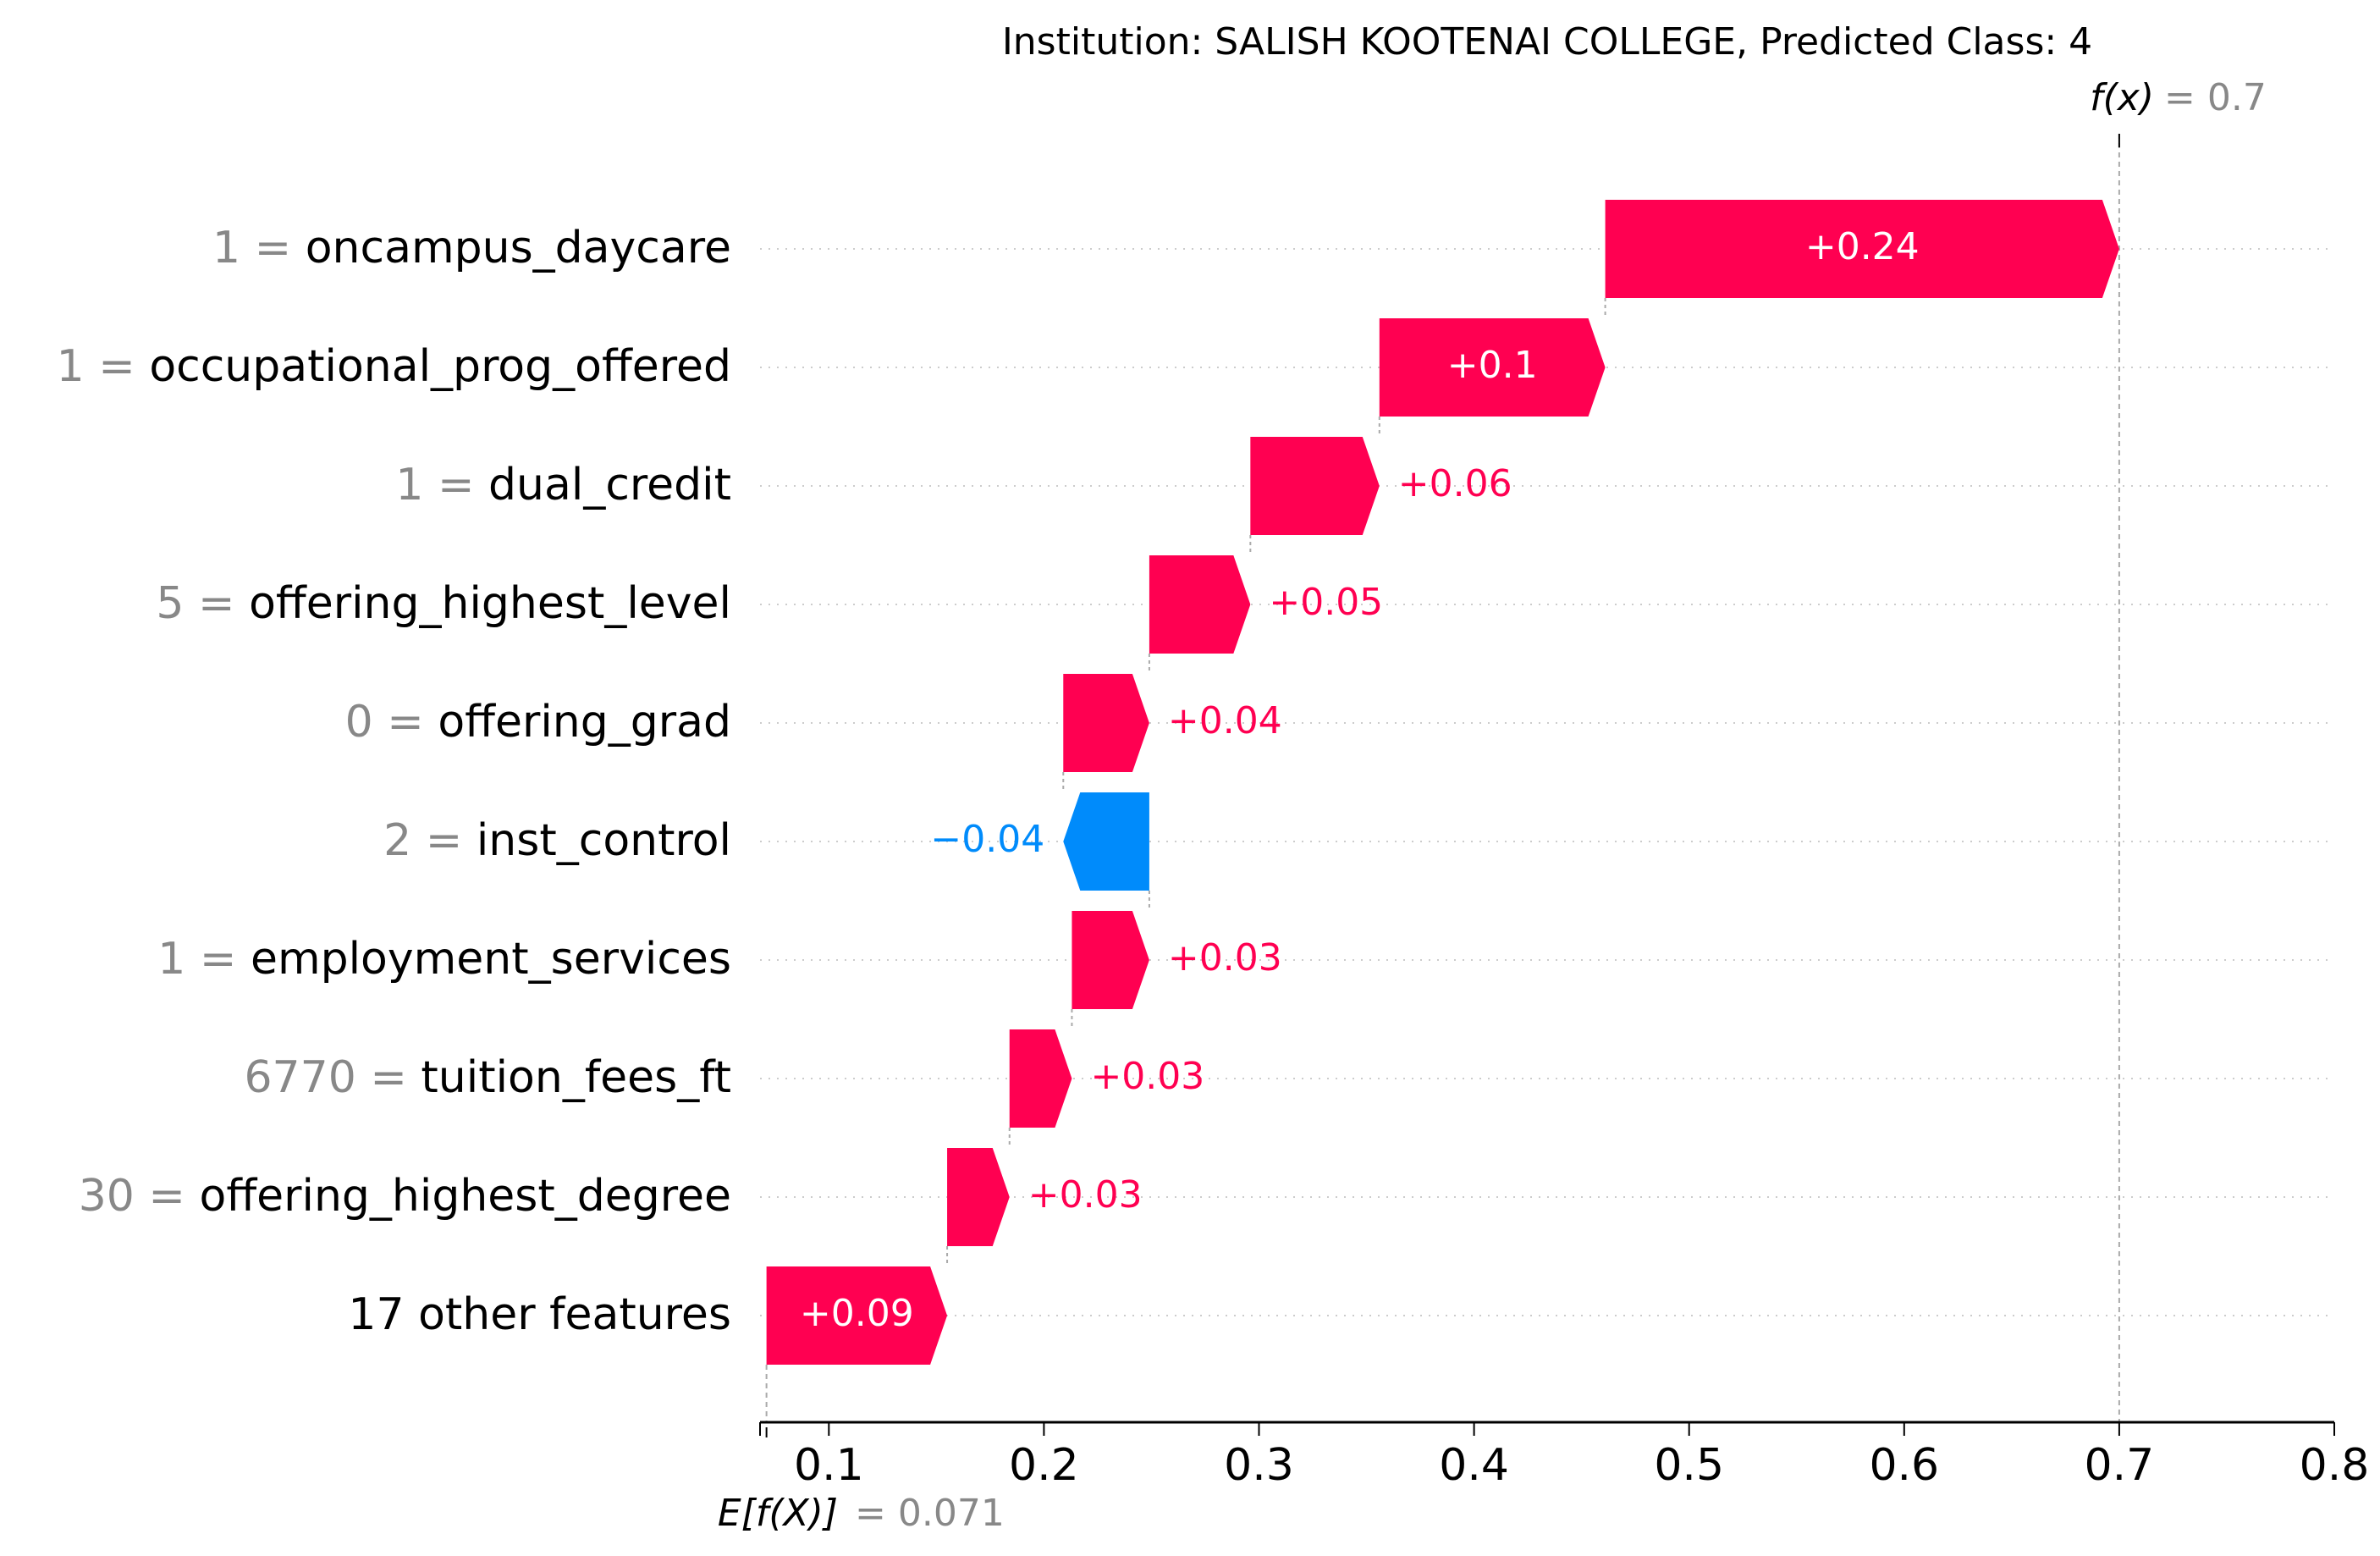 This screenshot has height=1556, width=2380. Describe the element at coordinates (1904, 1465) in the screenshot. I see `x-tick-label: 0.6` at that location.